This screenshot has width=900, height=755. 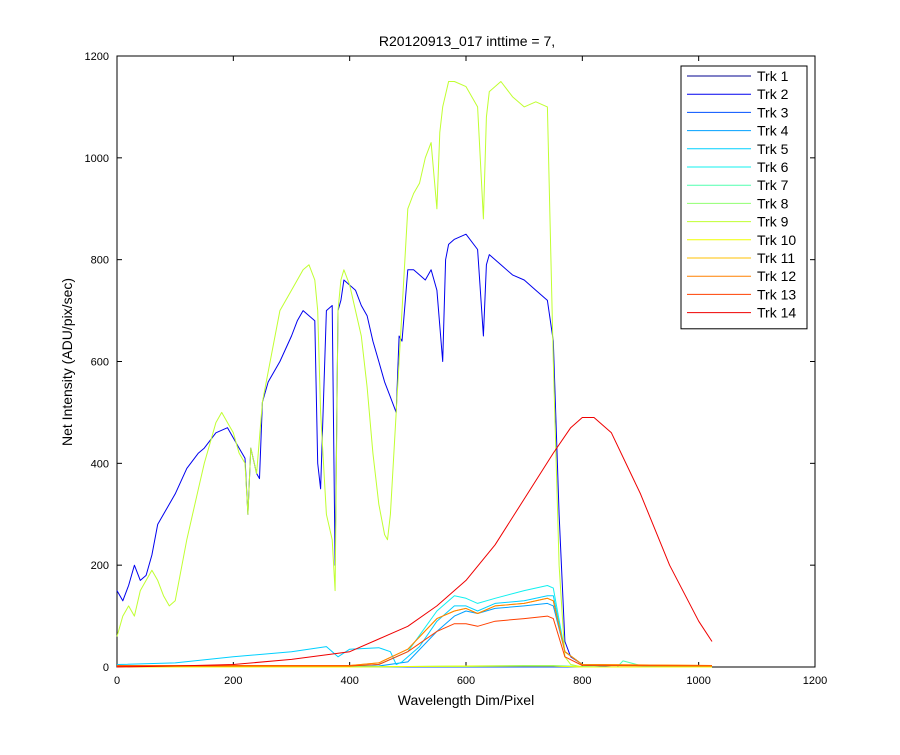 What do you see at coordinates (117, 681) in the screenshot?
I see `x-tick-label: 0` at bounding box center [117, 681].